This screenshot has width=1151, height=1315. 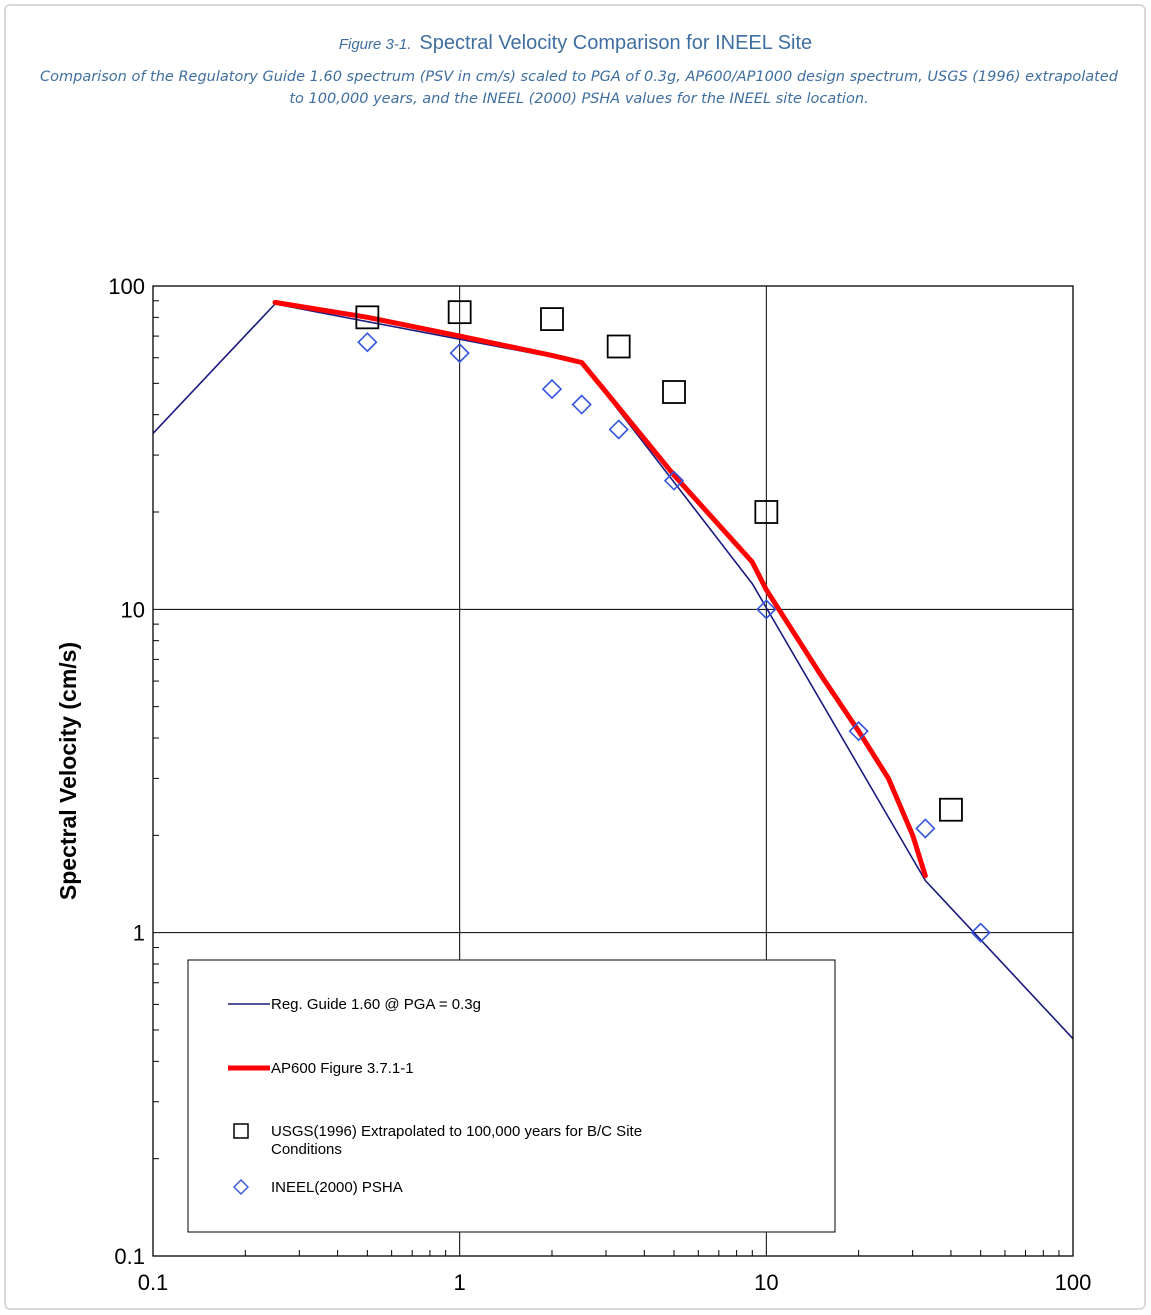 What do you see at coordinates (129, 1256) in the screenshot?
I see `y-tick-label: 0.1` at bounding box center [129, 1256].